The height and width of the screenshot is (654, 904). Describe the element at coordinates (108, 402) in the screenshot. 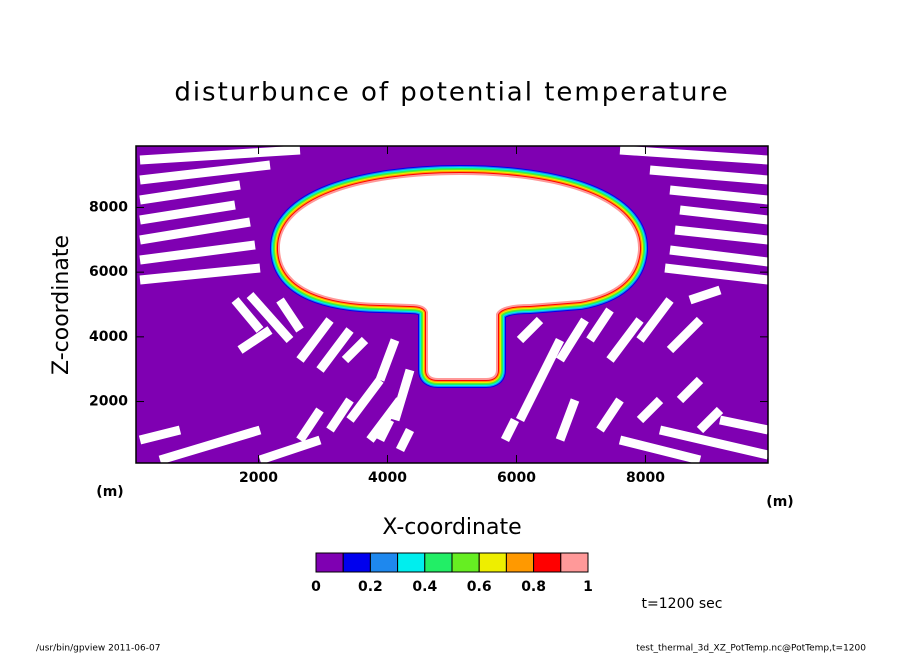

I see `y-tick-label: 2000` at that location.